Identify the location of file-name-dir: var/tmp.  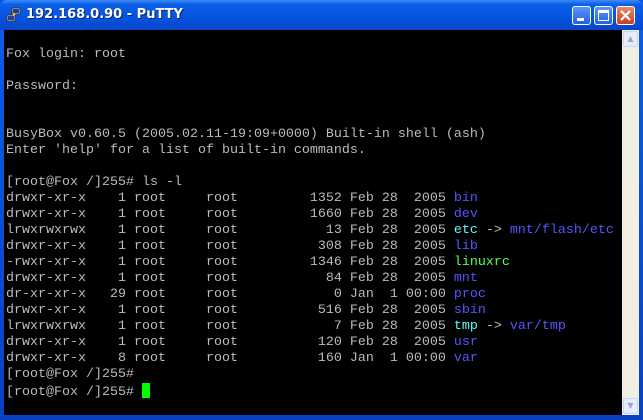
(537, 326).